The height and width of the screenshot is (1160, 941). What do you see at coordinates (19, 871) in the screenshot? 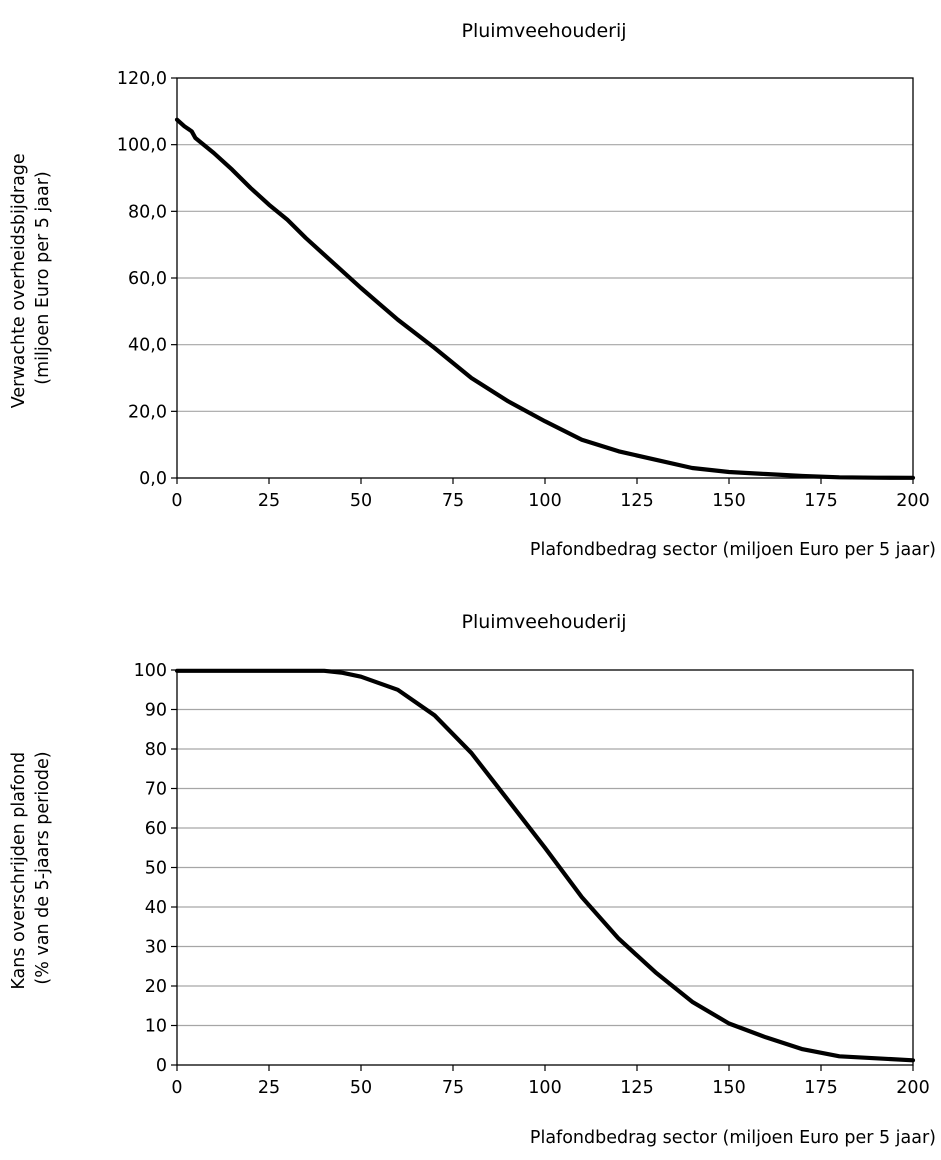
I see `y-axis-label-line-1: Kans overschrijden plafond` at bounding box center [19, 871].